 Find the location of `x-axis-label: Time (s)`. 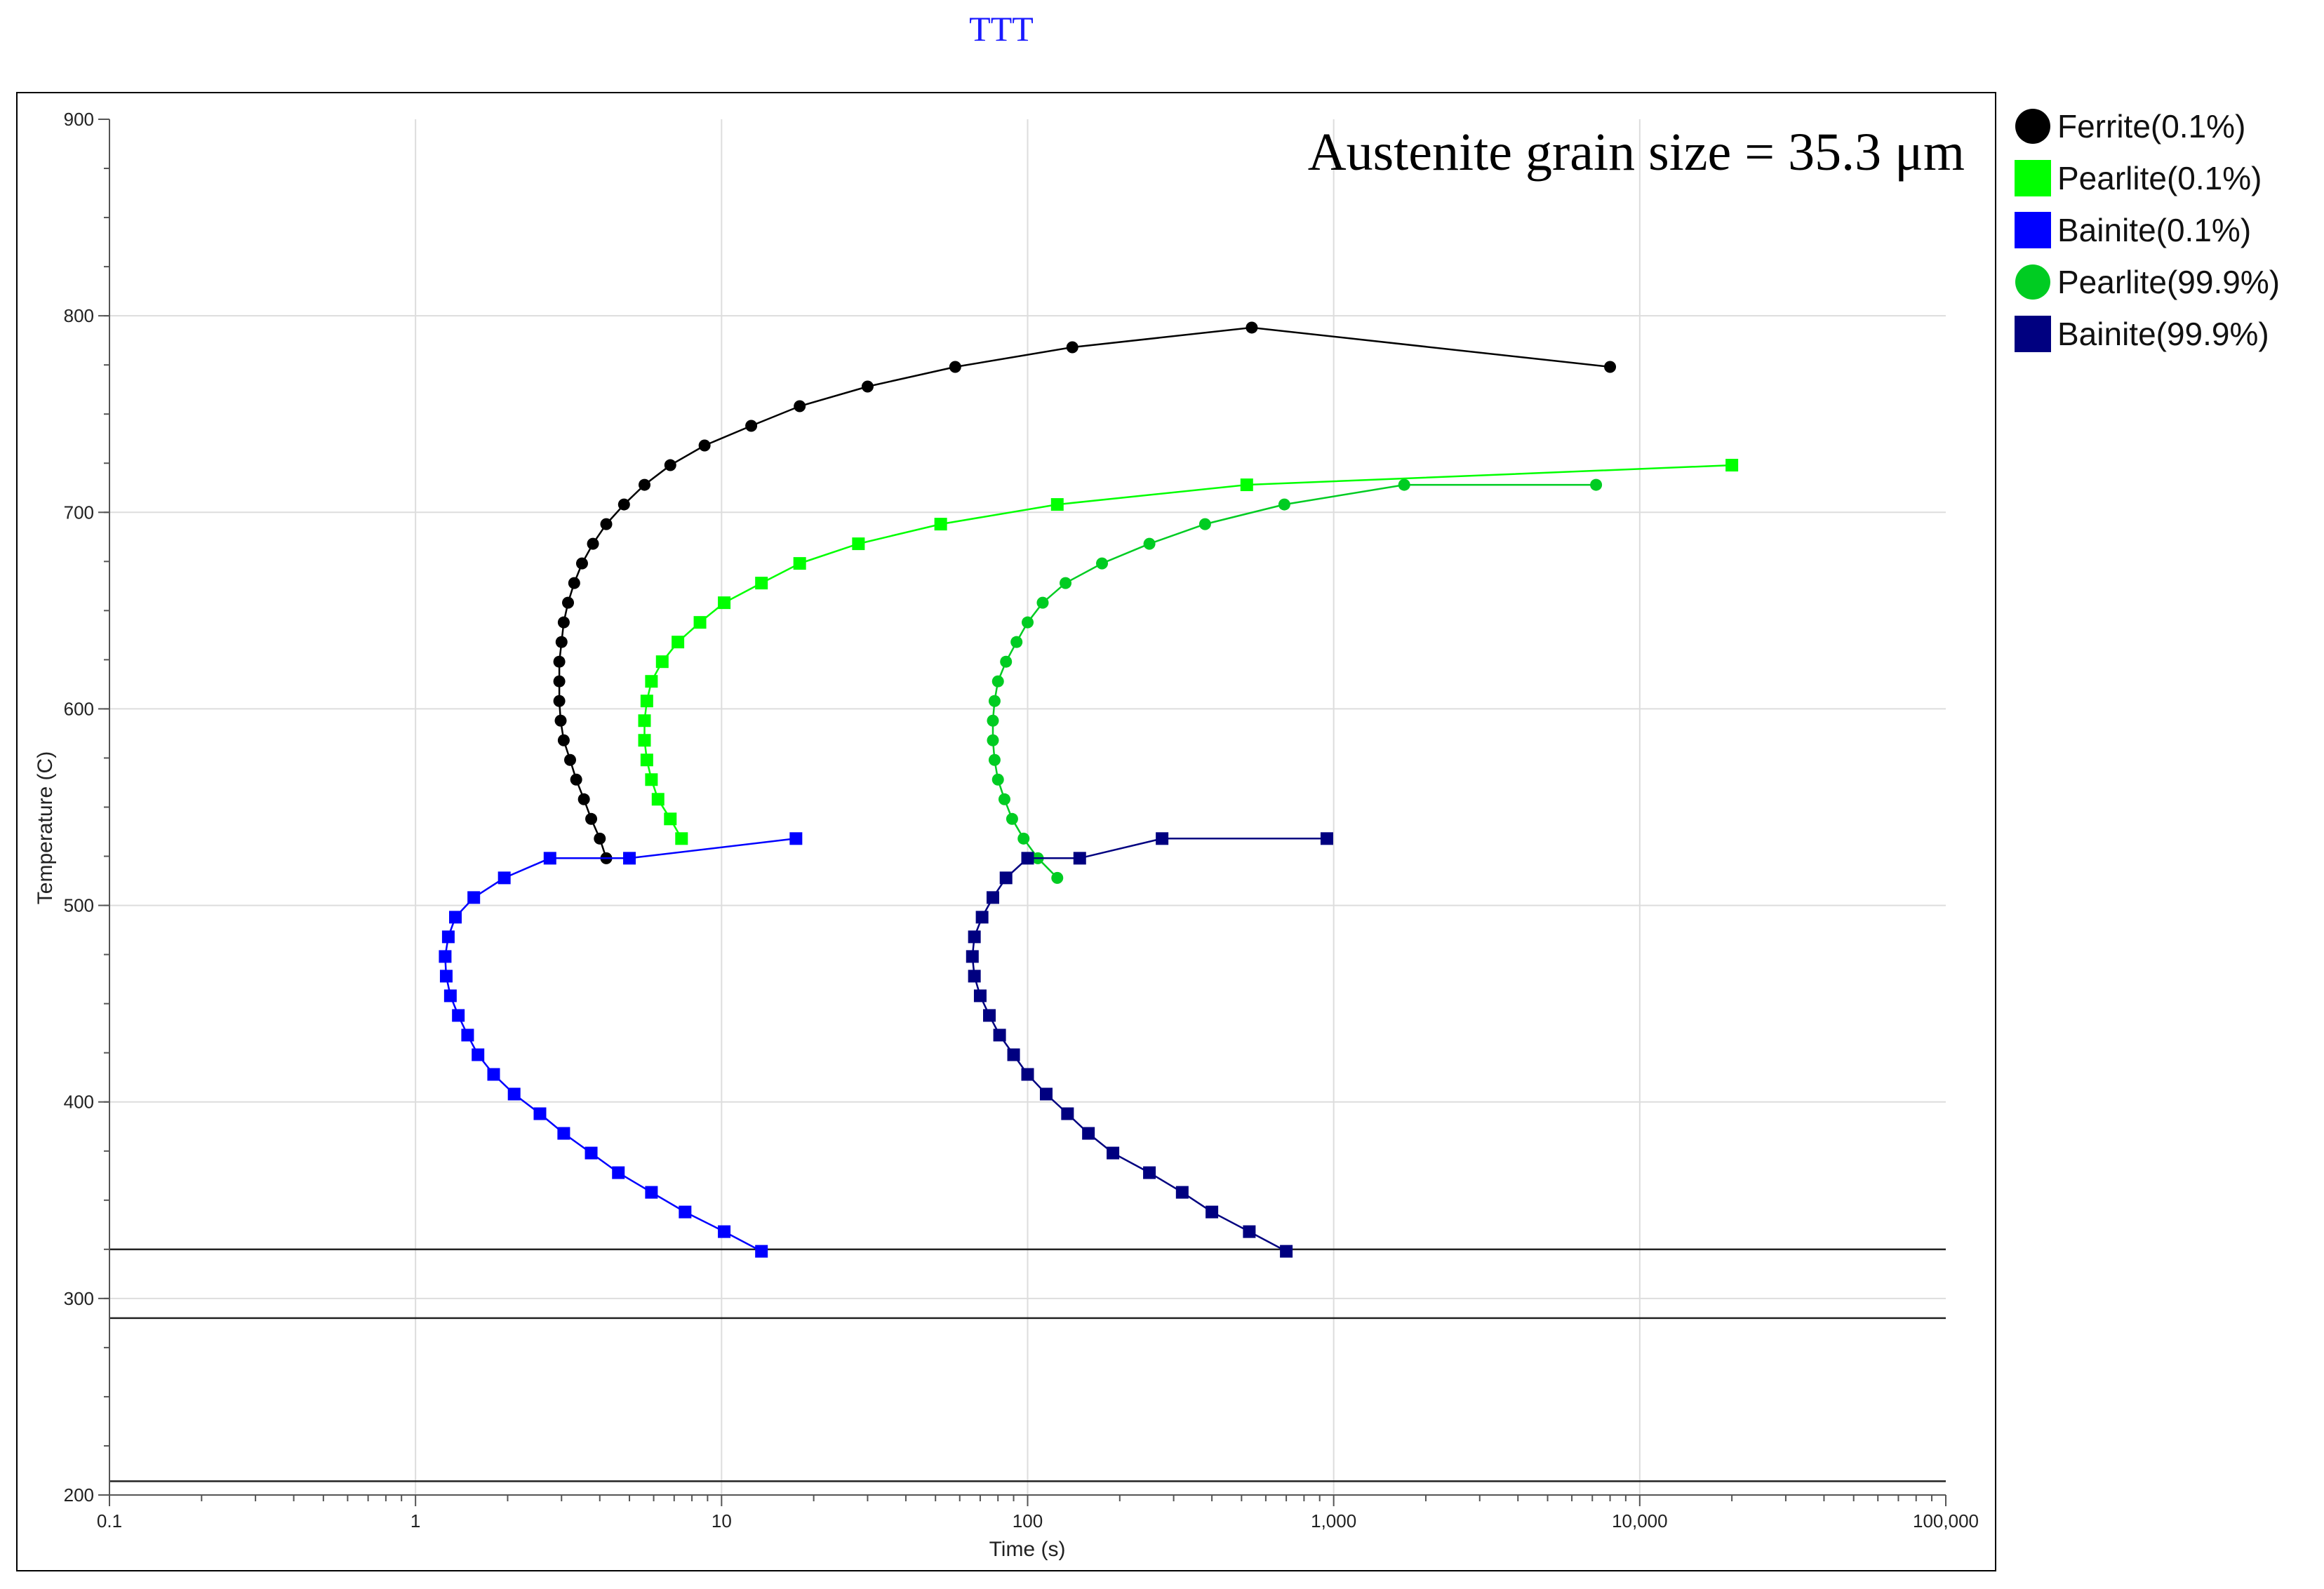

x-axis-label: Time (s) is located at coordinates (1027, 1549).